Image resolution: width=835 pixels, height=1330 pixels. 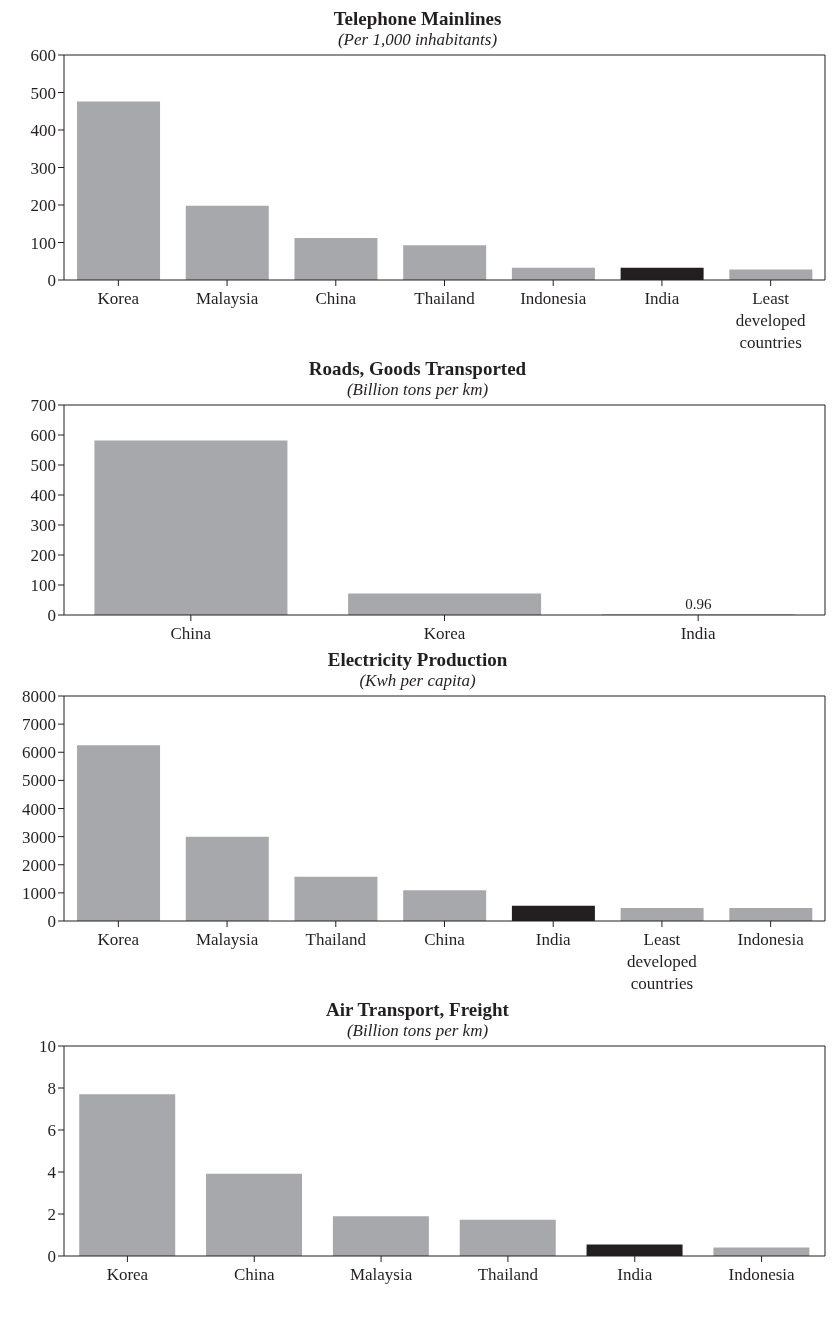 I want to click on chart-title: Air Transport, Freight, so click(x=417, y=1010).